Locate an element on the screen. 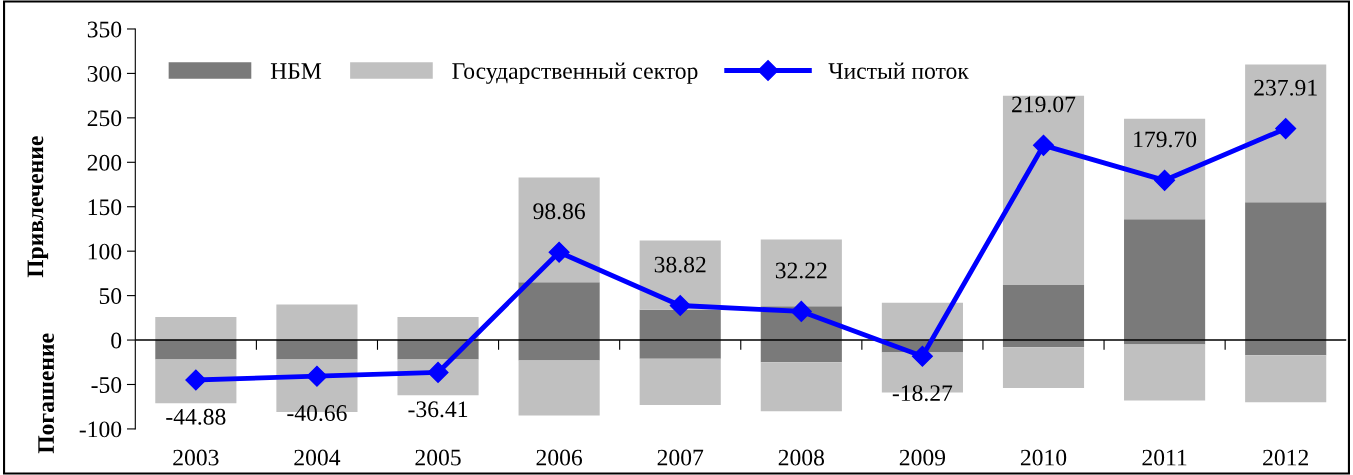 The image size is (1353, 475). data-label: -18.27 is located at coordinates (922, 393).